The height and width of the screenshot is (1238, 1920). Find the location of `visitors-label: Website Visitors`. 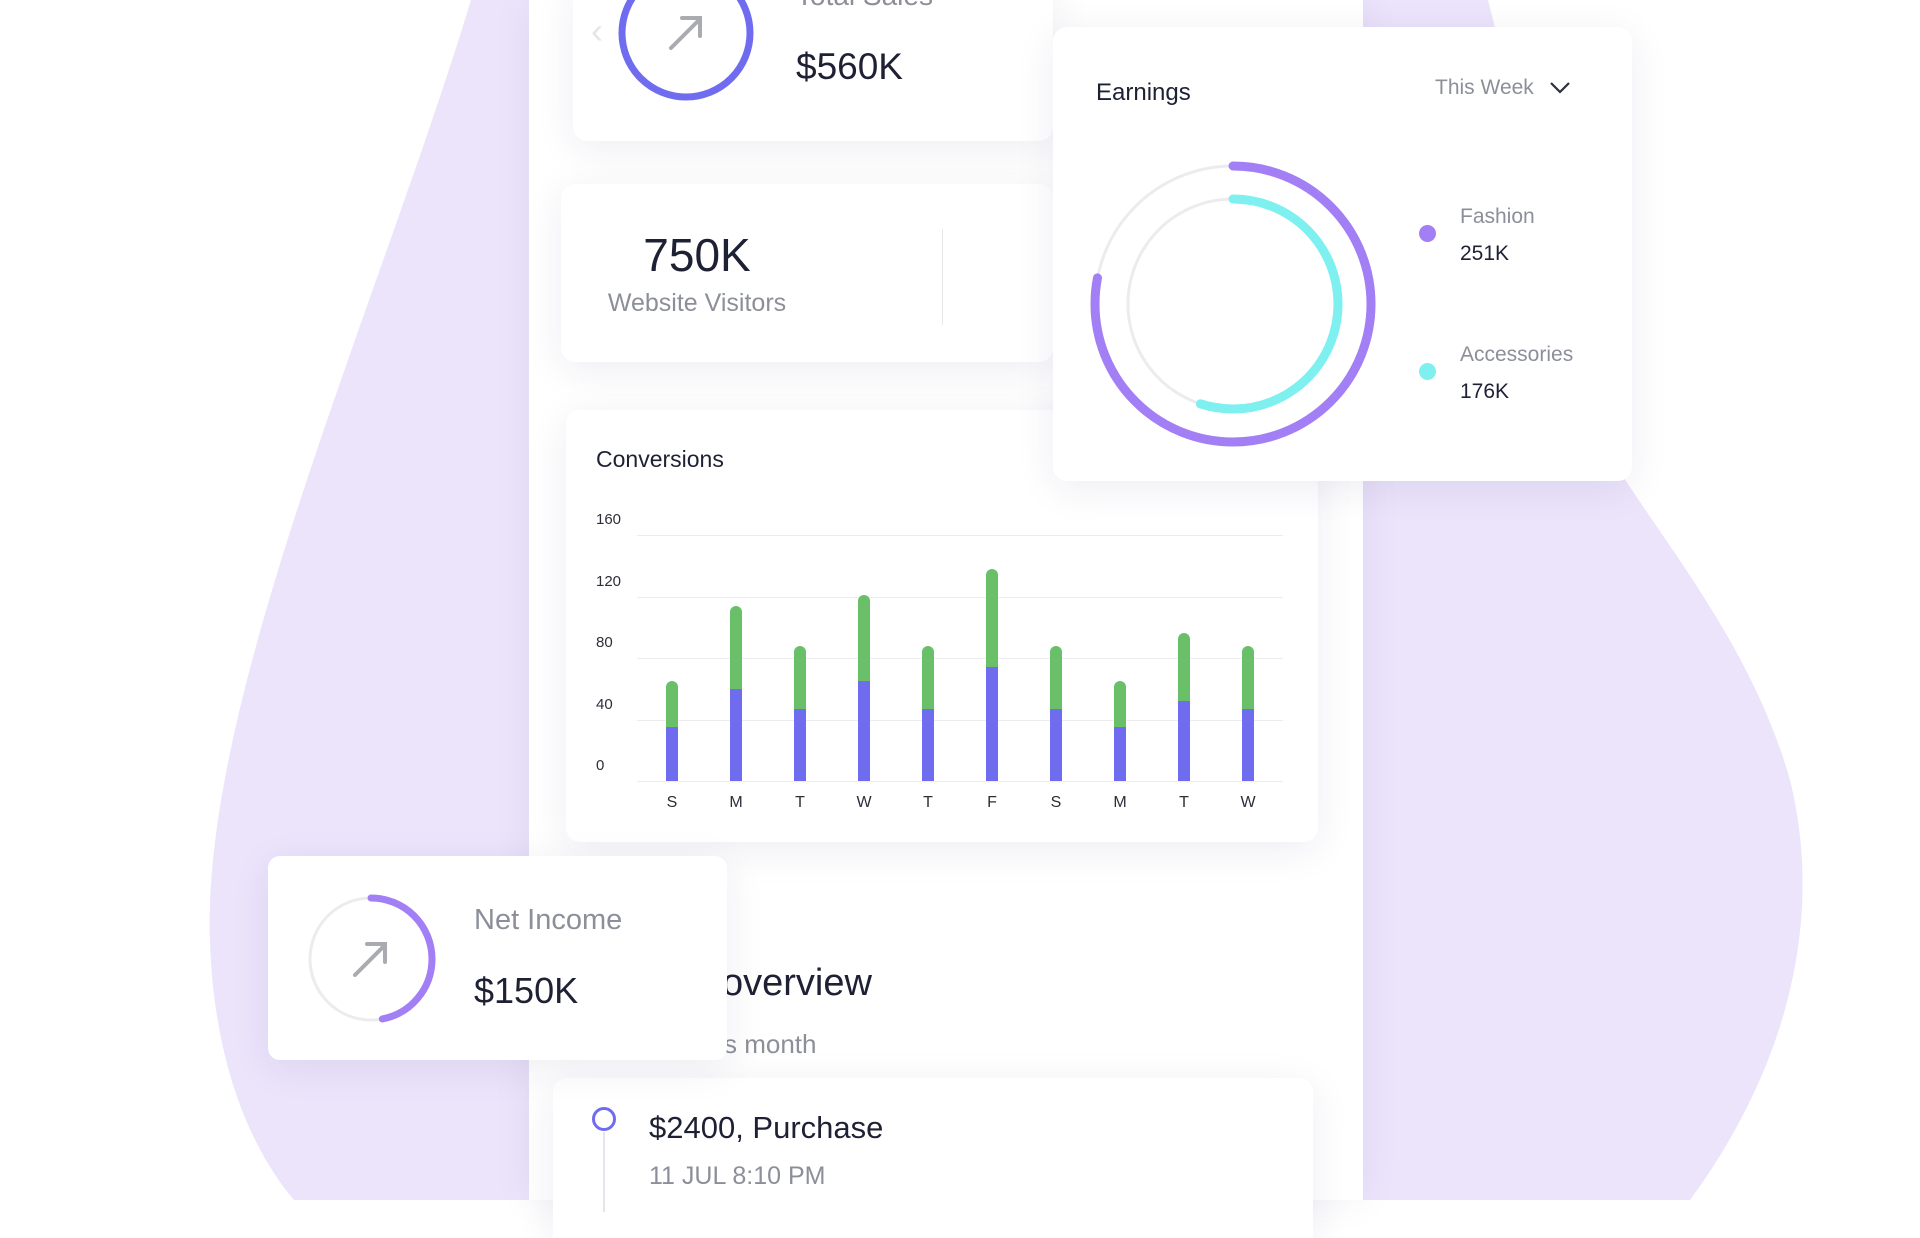

visitors-label: Website Visitors is located at coordinates (697, 303).